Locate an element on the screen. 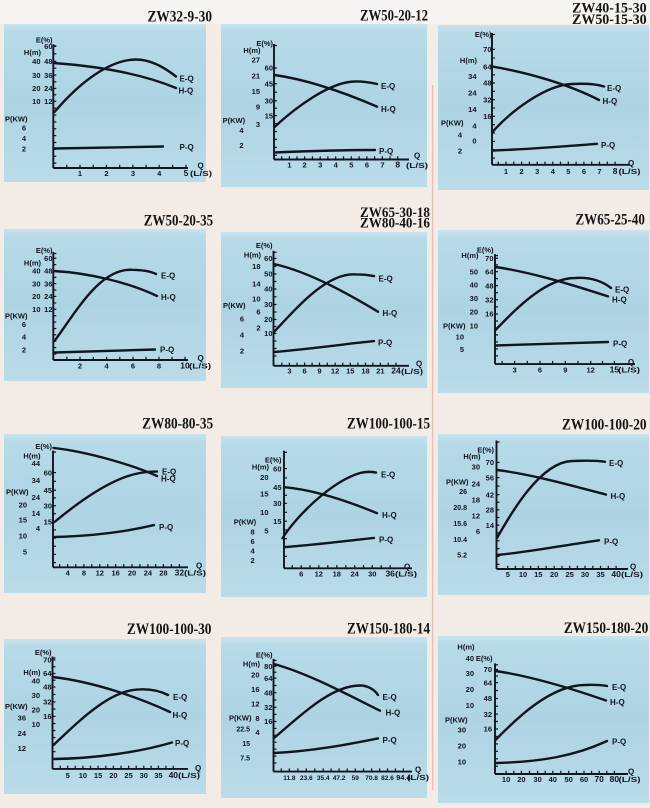  svg-text: 18 is located at coordinates (256, 266).